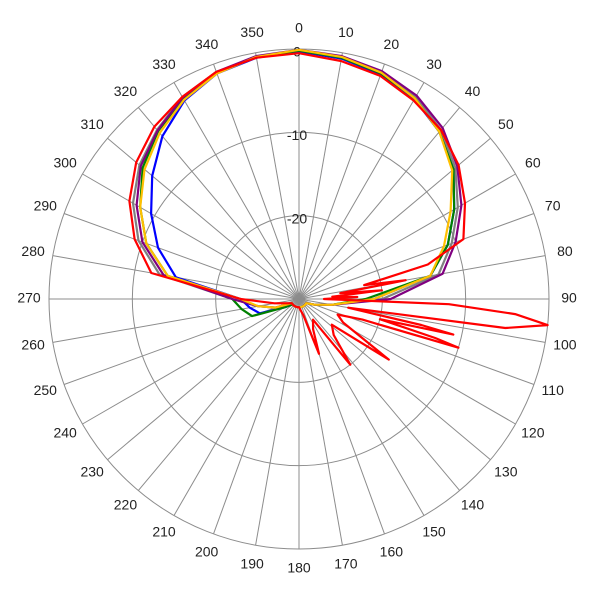  Describe the element at coordinates (46, 390) in the screenshot. I see `angle-label: 250` at that location.